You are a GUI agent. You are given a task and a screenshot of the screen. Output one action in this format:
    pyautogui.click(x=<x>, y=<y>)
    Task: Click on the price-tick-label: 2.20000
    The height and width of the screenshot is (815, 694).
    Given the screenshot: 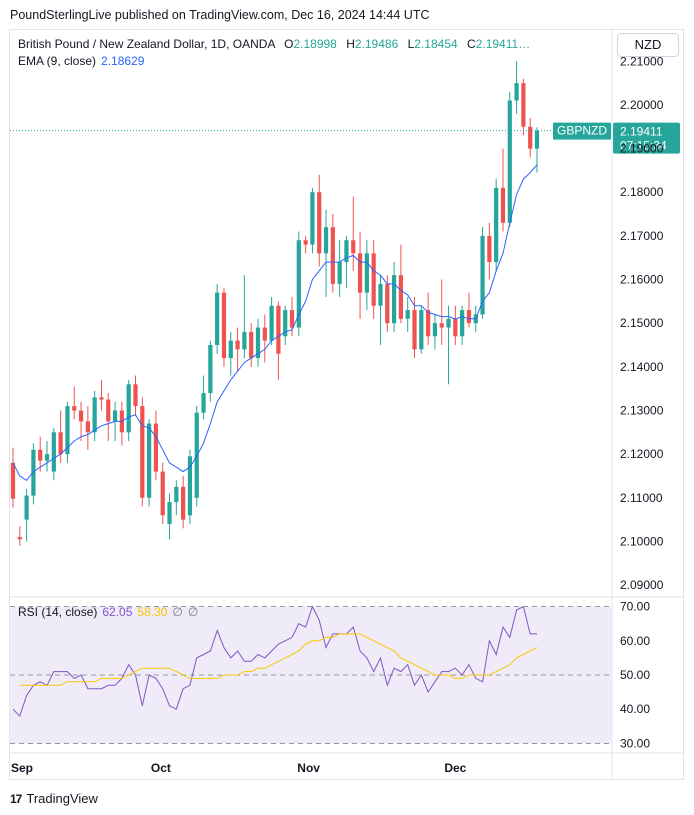 What is the action you would take?
    pyautogui.click(x=642, y=105)
    